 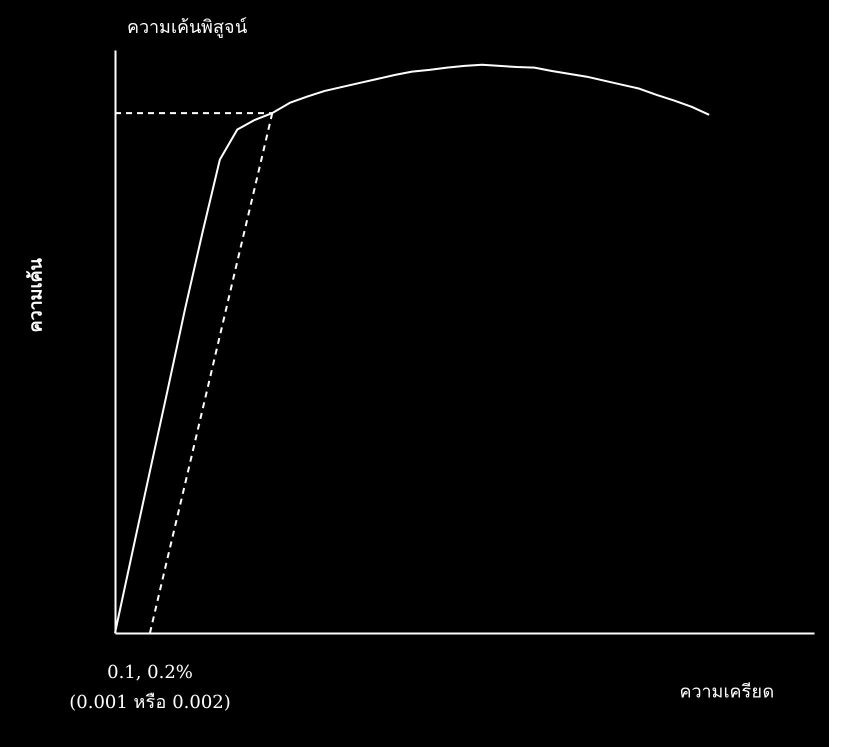 What do you see at coordinates (36, 294) in the screenshot?
I see `y-axis-title: ความเค้น` at bounding box center [36, 294].